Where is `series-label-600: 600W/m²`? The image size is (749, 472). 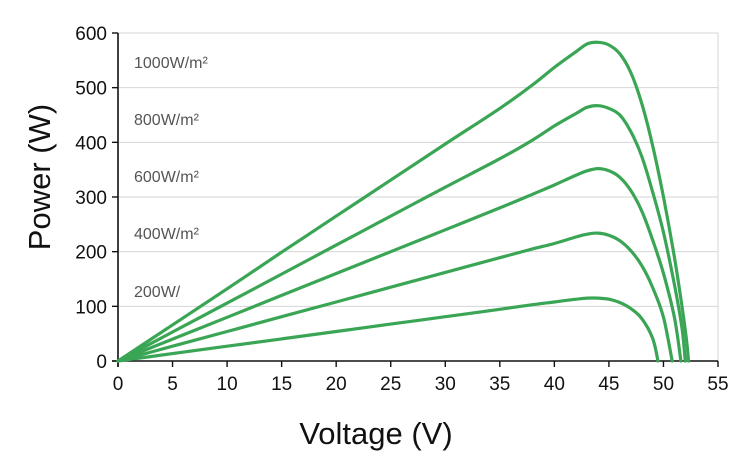
series-label-600: 600W/m² is located at coordinates (167, 177).